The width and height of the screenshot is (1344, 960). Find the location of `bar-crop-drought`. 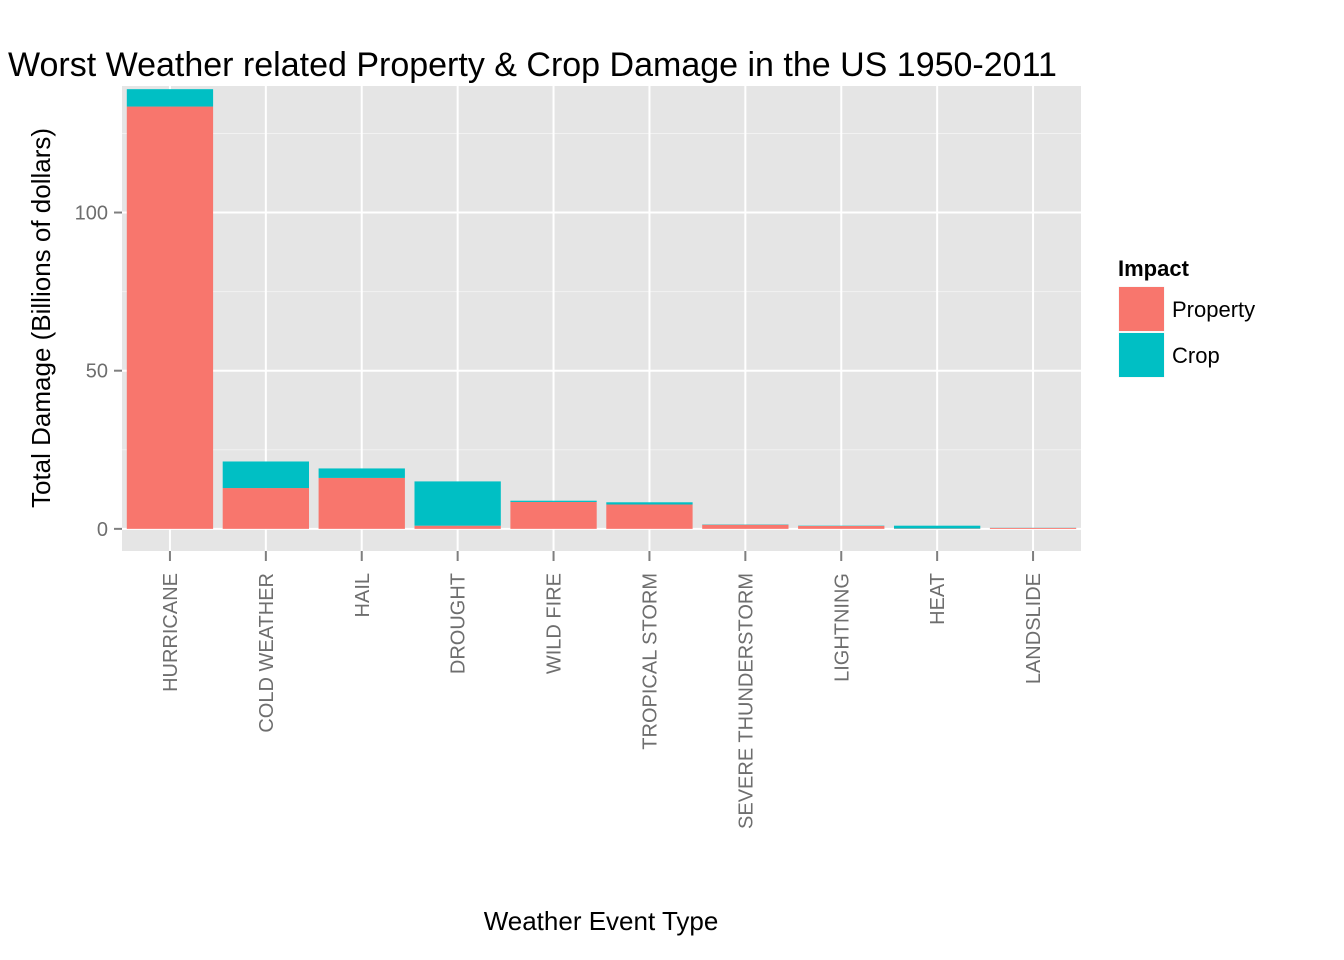

bar-crop-drought is located at coordinates (457, 503).